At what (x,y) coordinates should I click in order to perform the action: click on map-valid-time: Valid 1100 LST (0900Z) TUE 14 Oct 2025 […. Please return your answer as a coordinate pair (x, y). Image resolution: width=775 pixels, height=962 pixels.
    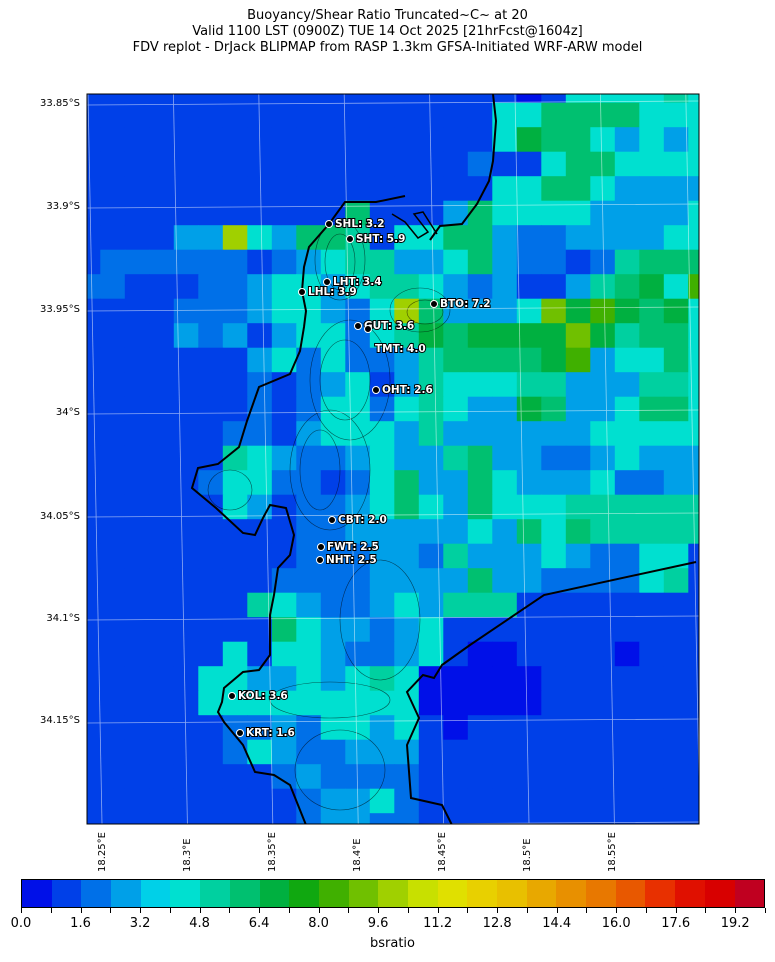
    Looking at the image, I should click on (387, 31).